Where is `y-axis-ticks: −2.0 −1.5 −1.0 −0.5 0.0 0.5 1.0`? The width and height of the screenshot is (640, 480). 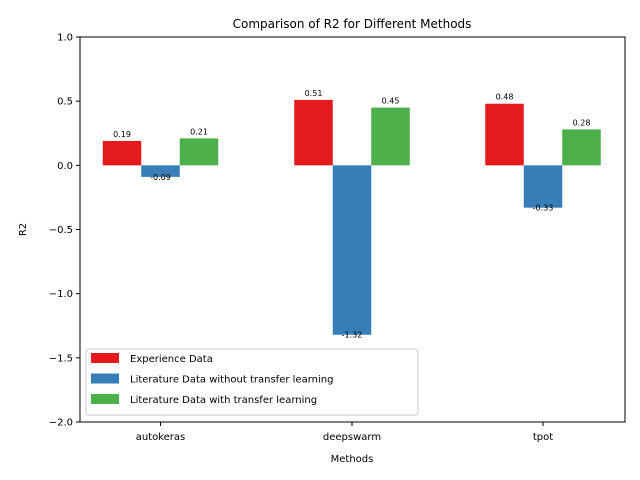 y-axis-ticks: −2.0 −1.5 −1.0 −0.5 0.0 0.5 1.0 is located at coordinates (64, 231).